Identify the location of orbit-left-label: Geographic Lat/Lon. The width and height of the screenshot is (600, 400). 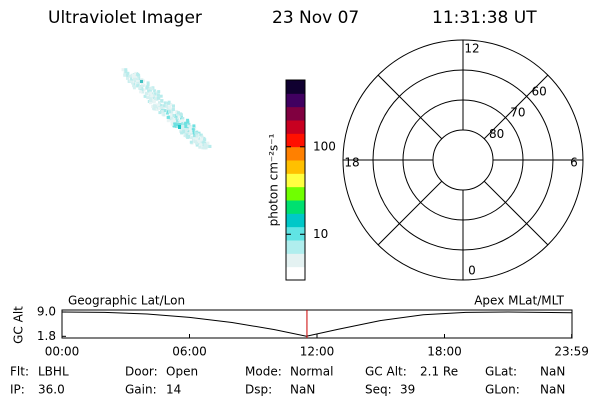
(126, 301).